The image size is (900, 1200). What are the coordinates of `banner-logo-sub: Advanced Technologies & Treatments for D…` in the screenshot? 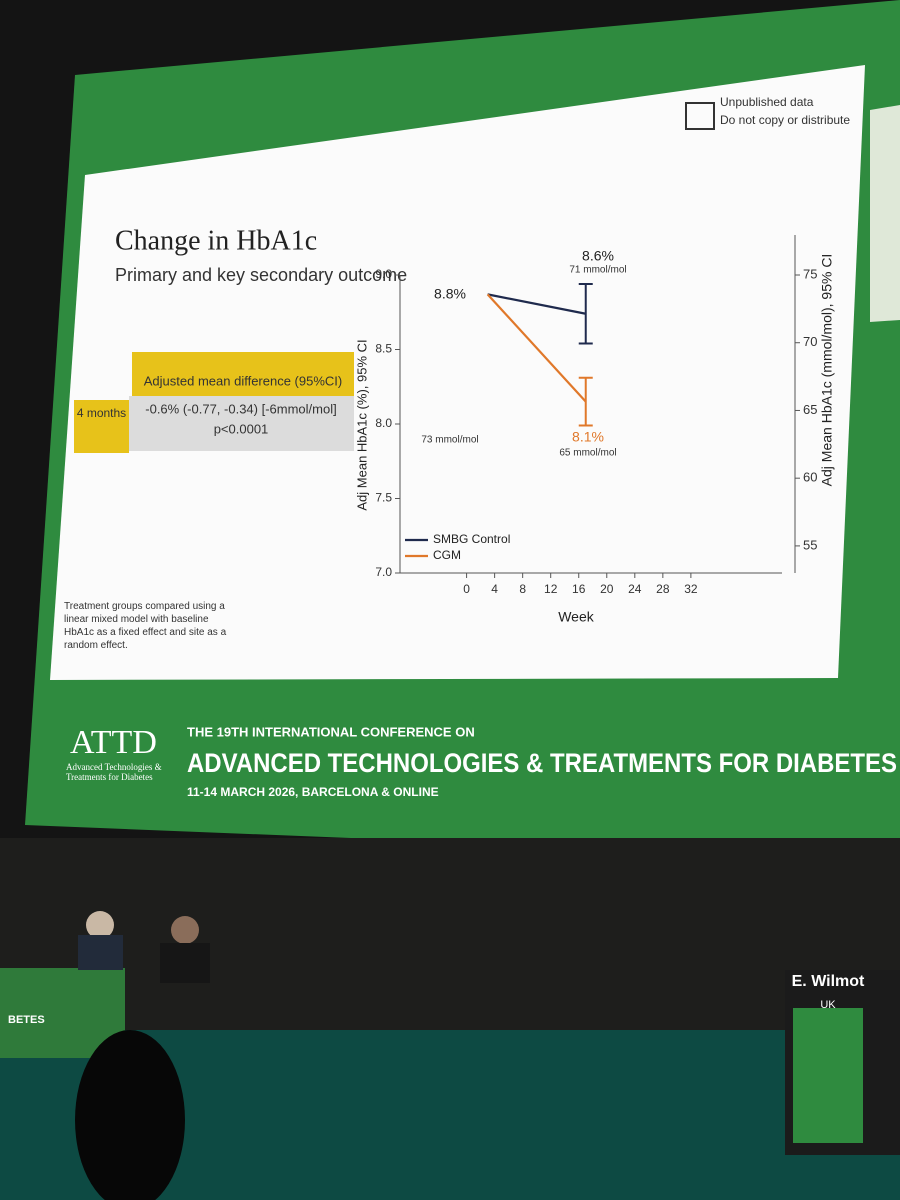 It's located at (114, 772).